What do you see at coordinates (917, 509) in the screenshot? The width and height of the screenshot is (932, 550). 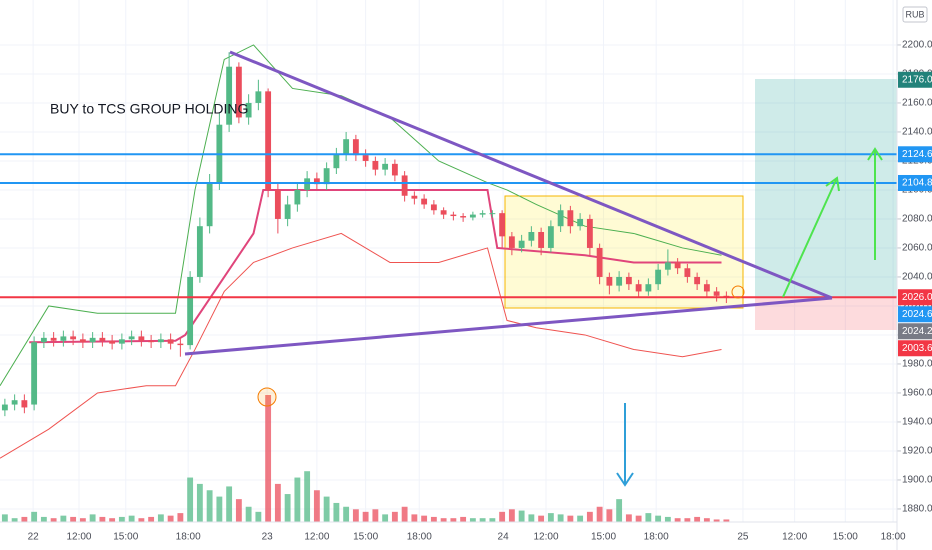 I see `y-tick-label: 1880.0` at bounding box center [917, 509].